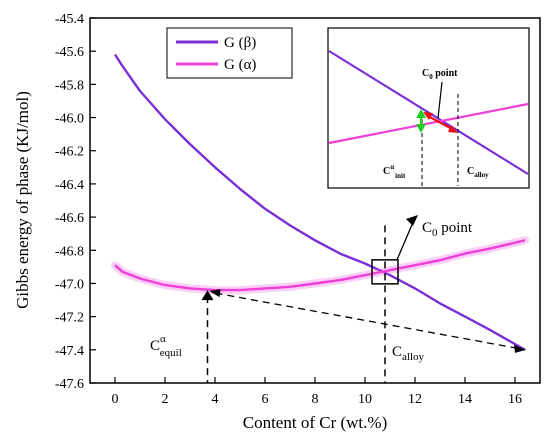 The image size is (550, 445). I want to click on y-tick-label: -46.4, so click(69, 185).